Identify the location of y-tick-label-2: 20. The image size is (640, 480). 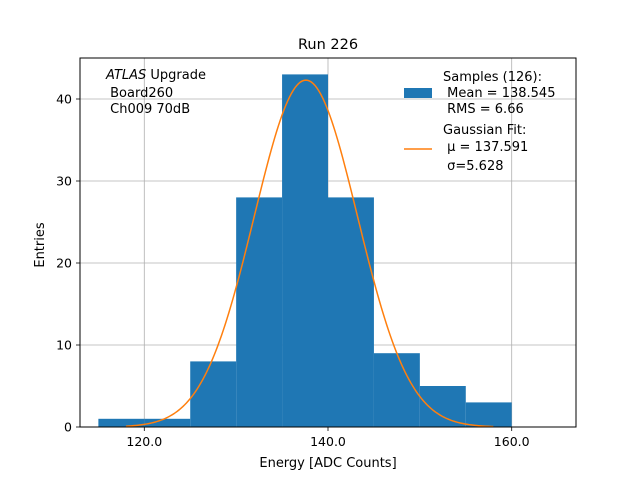
(64, 263).